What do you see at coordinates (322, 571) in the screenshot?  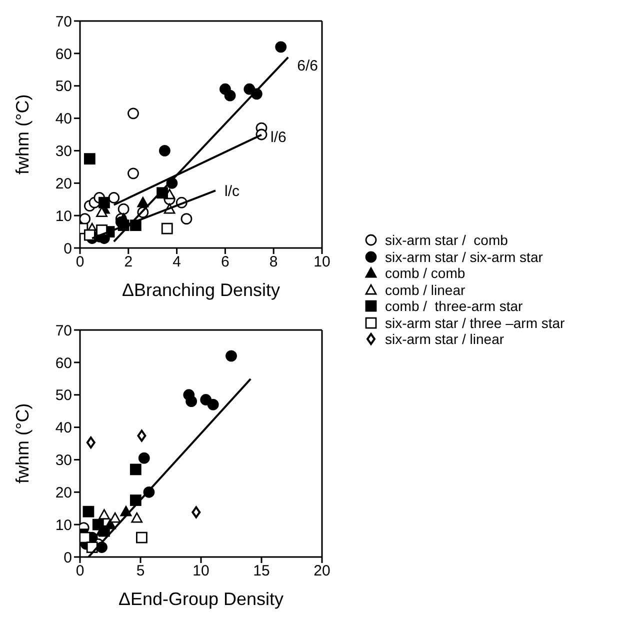 I see `x-tick-label: 20` at bounding box center [322, 571].